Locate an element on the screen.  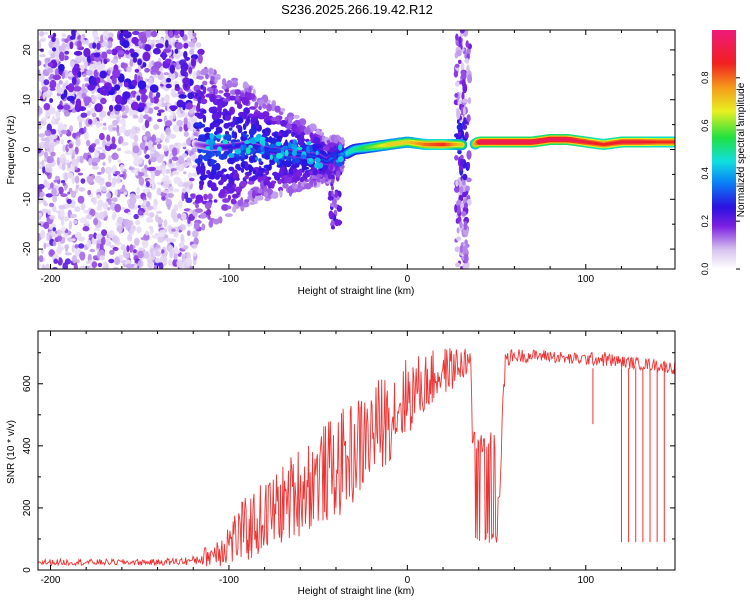
snr-y-label: SNR (10 * v/v) is located at coordinates (11, 452).